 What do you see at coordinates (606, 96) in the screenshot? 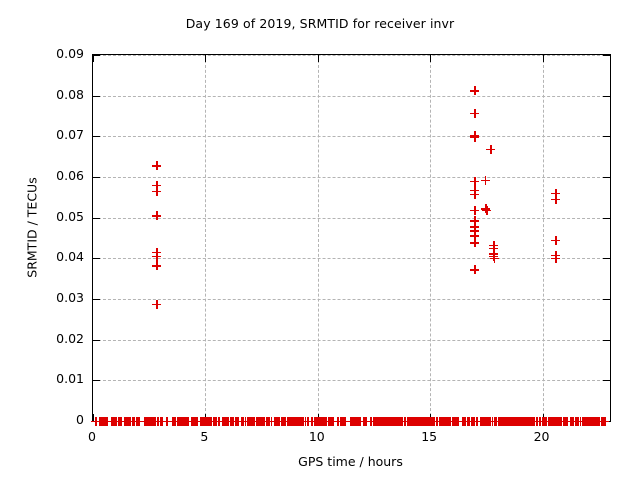
I see `y-tick-mark-right` at bounding box center [606, 96].